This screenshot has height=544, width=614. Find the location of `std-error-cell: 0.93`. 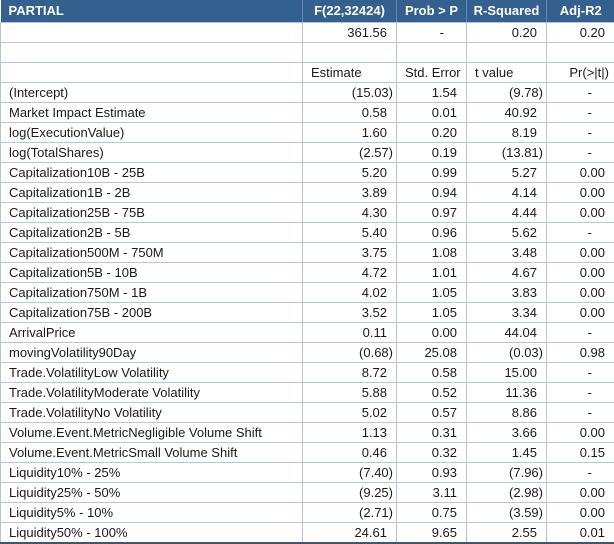

std-error-cell: 0.93 is located at coordinates (432, 472).